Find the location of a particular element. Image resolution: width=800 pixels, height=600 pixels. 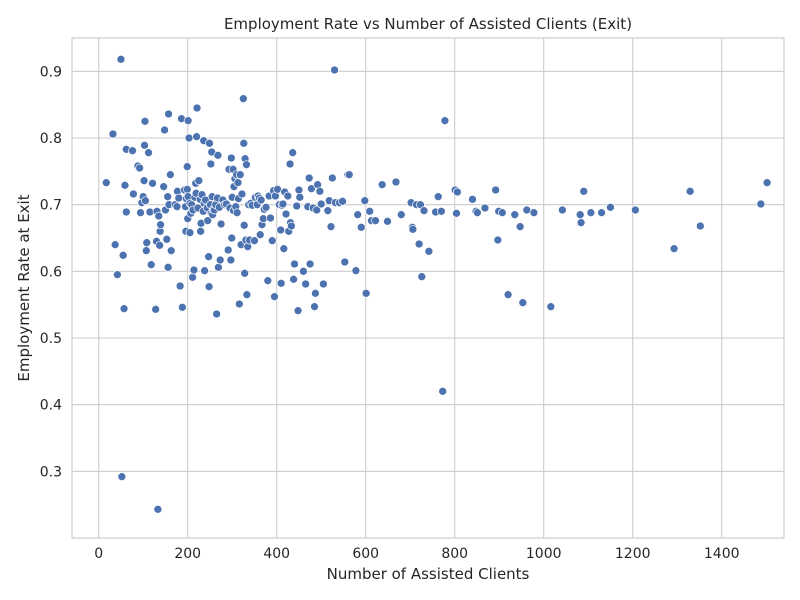

y-tick-label: 0.7 is located at coordinates (51, 206).